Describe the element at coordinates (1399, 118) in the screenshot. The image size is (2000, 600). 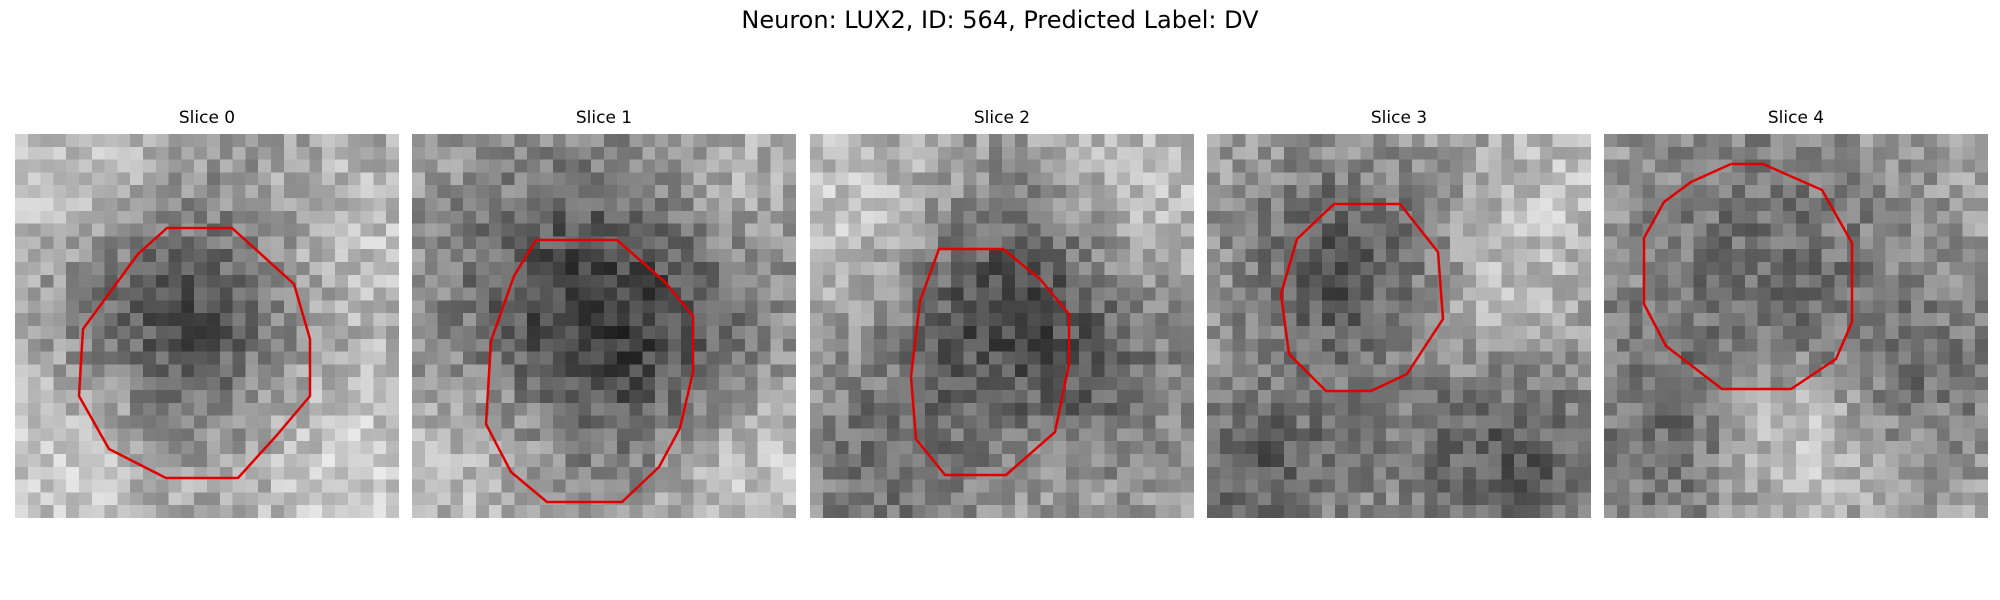
I see `slice-title: Slice 3` at that location.